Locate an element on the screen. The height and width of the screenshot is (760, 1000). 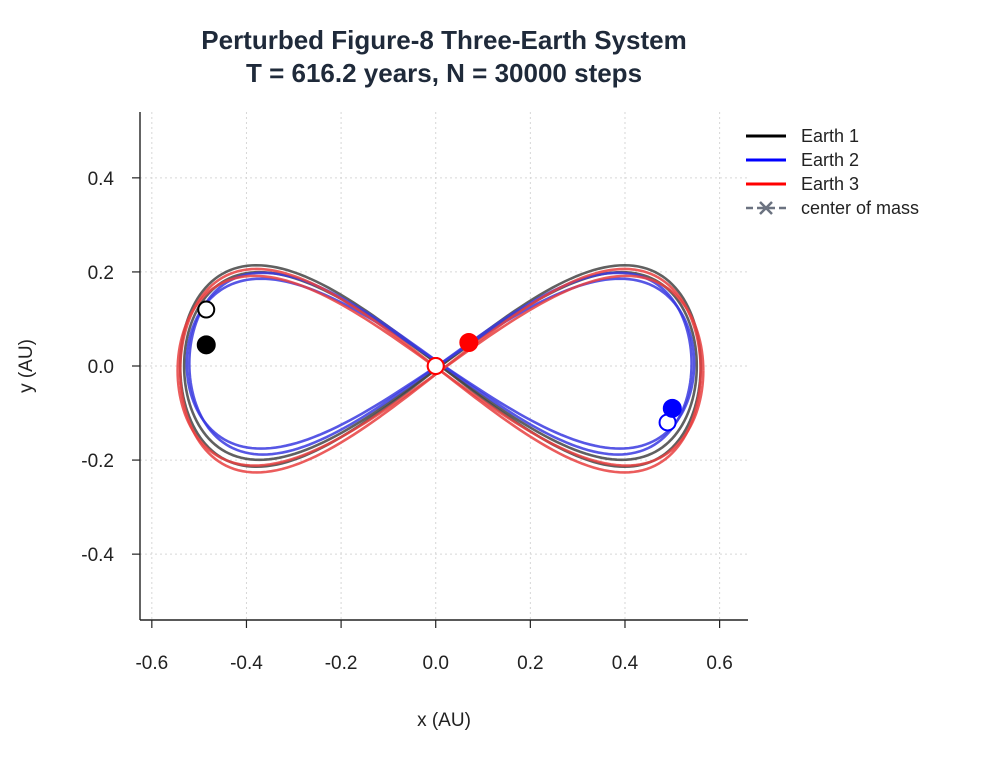
legend-label-earth-3: Earth 3 is located at coordinates (830, 184).